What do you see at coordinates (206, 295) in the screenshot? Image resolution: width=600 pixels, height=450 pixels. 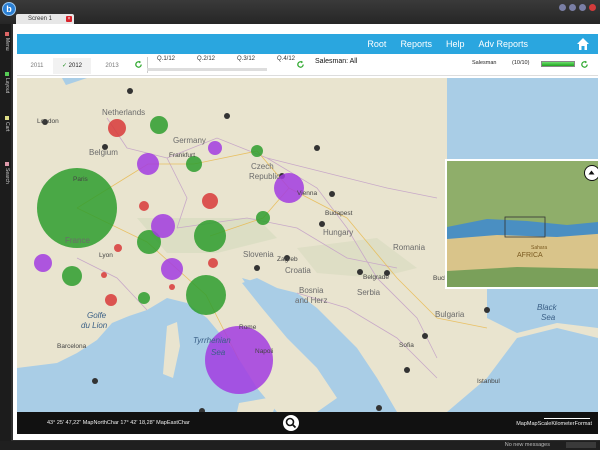 I see `milan-bubble` at bounding box center [206, 295].